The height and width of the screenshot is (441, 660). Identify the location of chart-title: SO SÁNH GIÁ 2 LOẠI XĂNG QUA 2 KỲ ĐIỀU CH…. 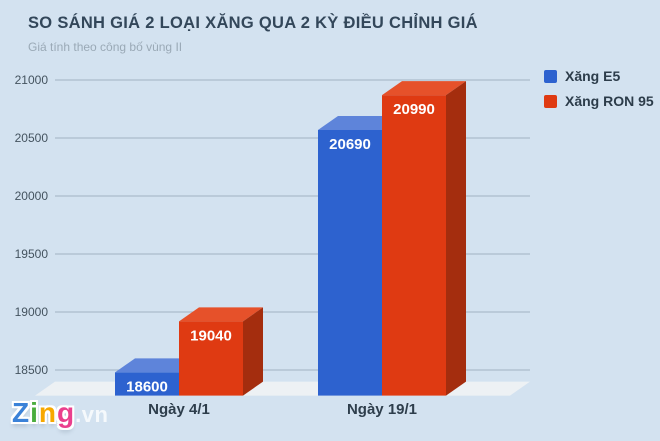
(253, 23).